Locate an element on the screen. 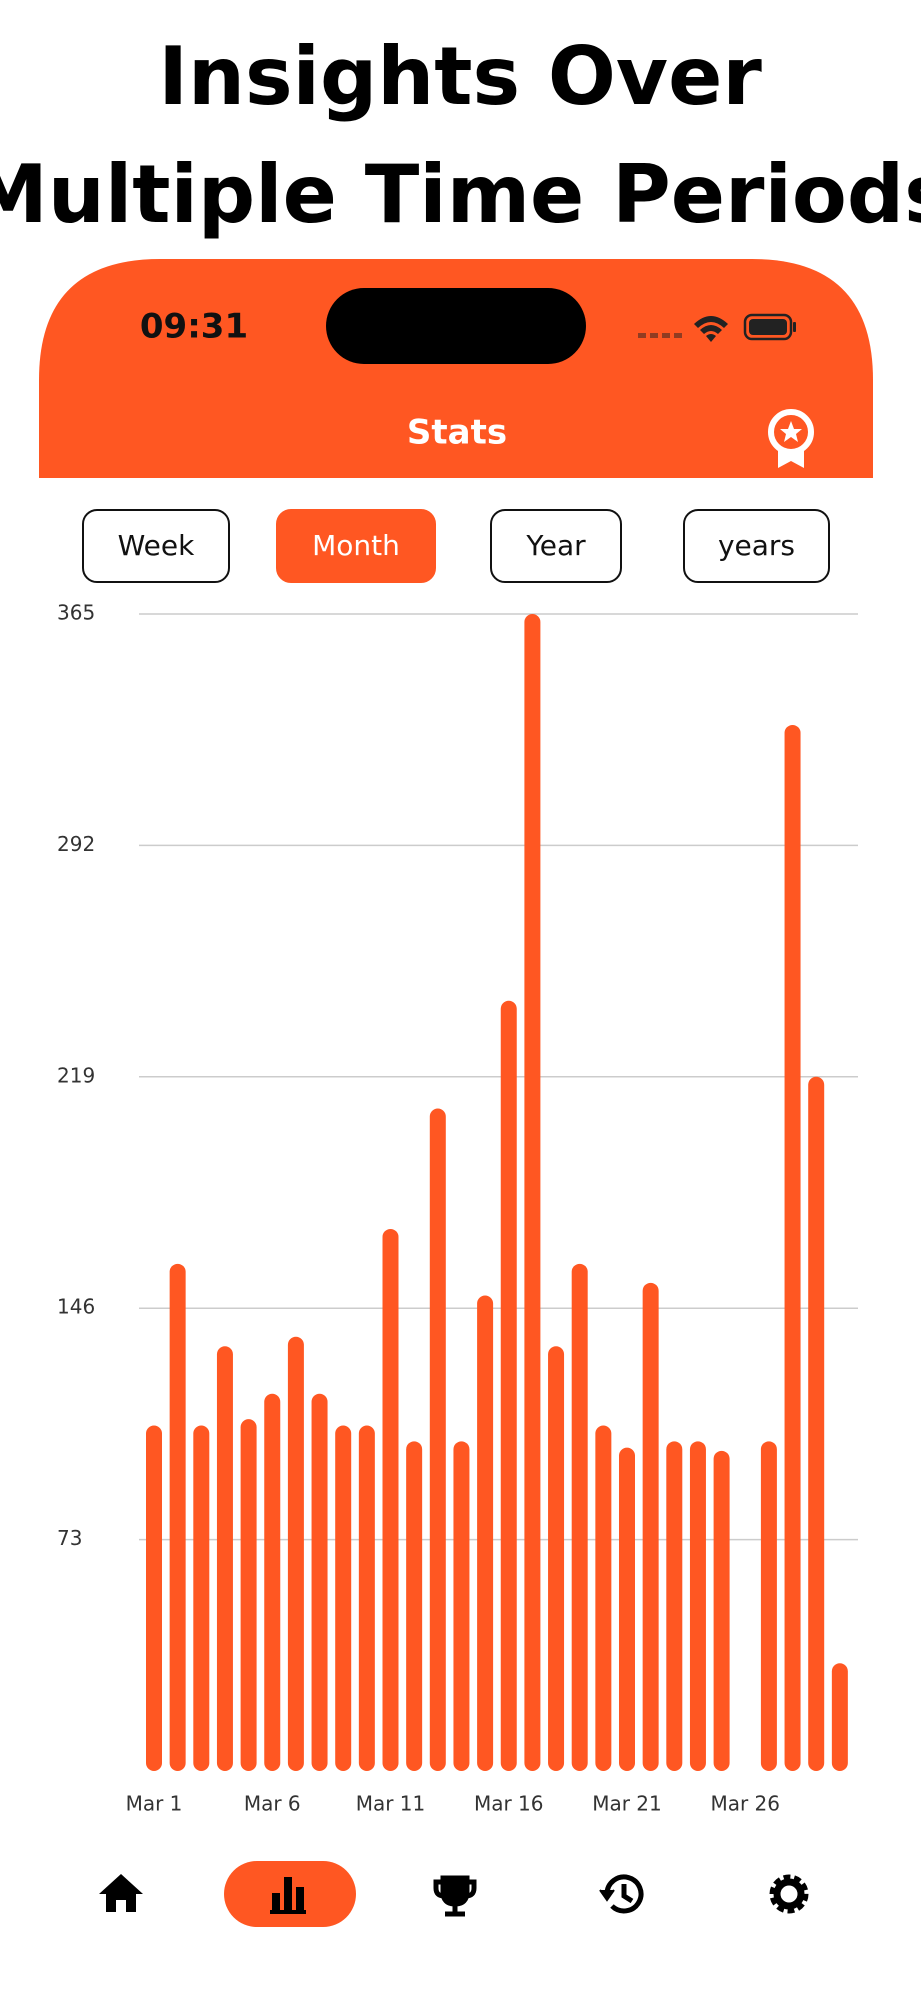 This screenshot has width=921, height=2004. bottom-nav is located at coordinates (454, 1894).